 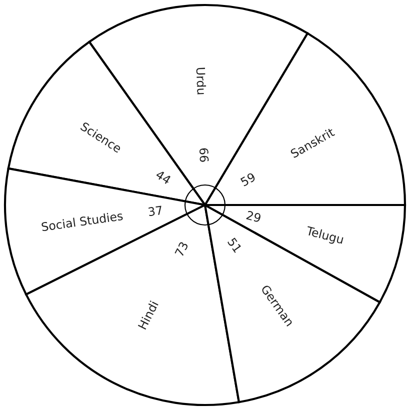 I want to click on data-label: 51, so click(x=234, y=245).